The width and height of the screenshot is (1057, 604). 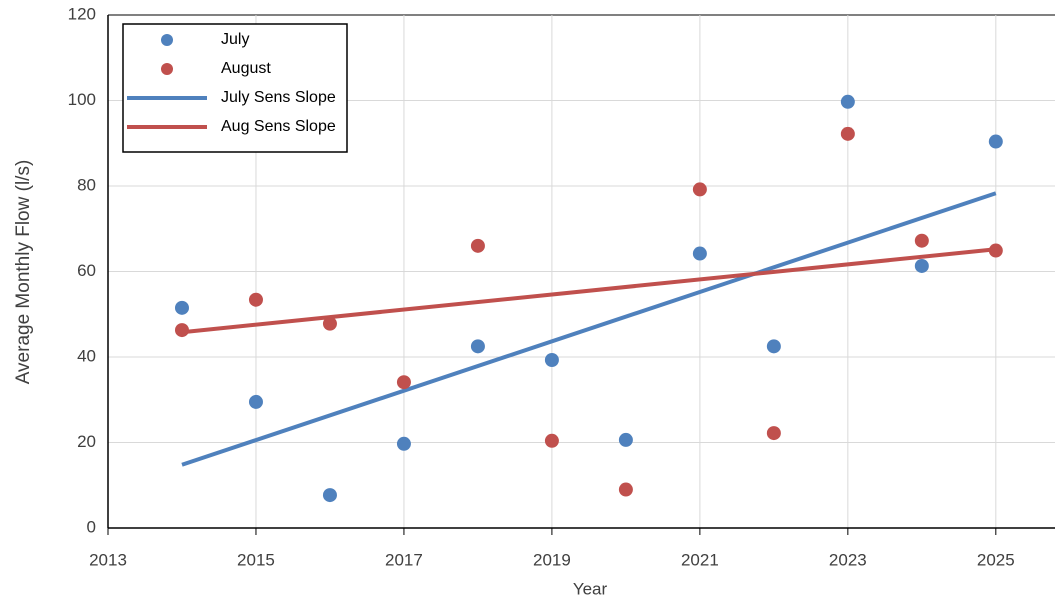 What do you see at coordinates (996, 559) in the screenshot?
I see `x-tick-label: 2025` at bounding box center [996, 559].